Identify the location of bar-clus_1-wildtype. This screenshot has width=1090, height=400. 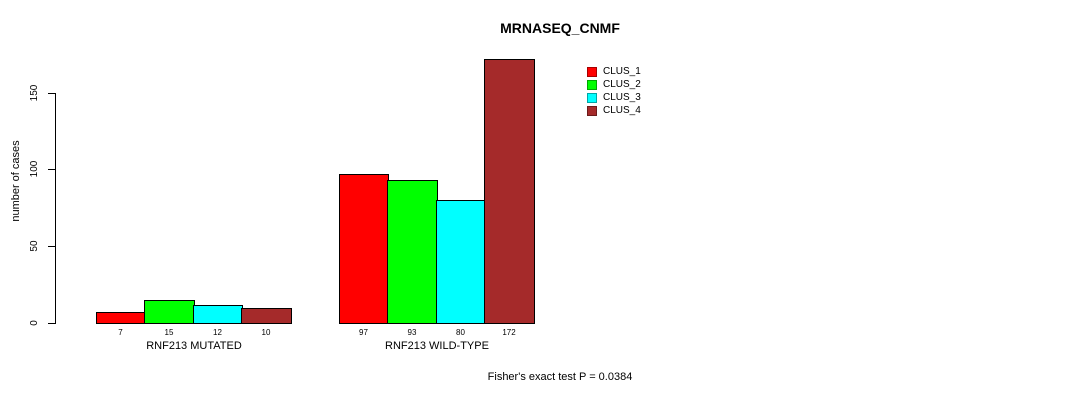
(364, 249).